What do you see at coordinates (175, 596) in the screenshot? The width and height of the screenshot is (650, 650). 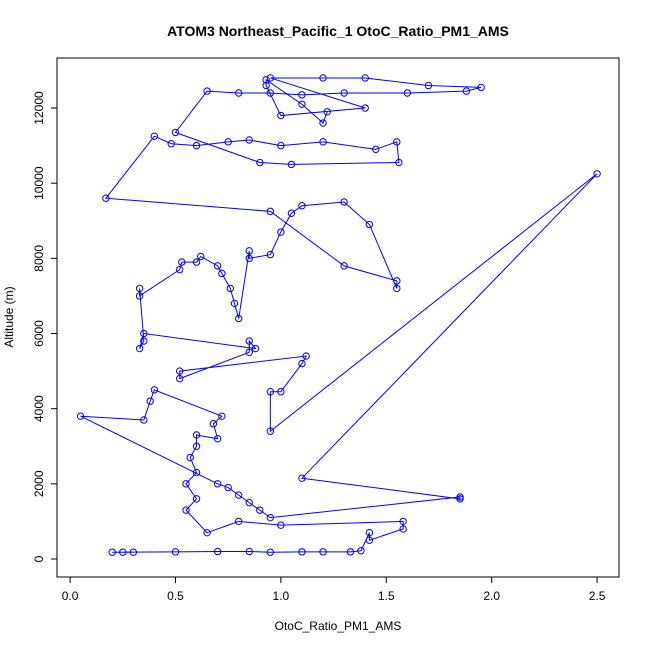 I see `x-tick-label: 0.5` at bounding box center [175, 596].